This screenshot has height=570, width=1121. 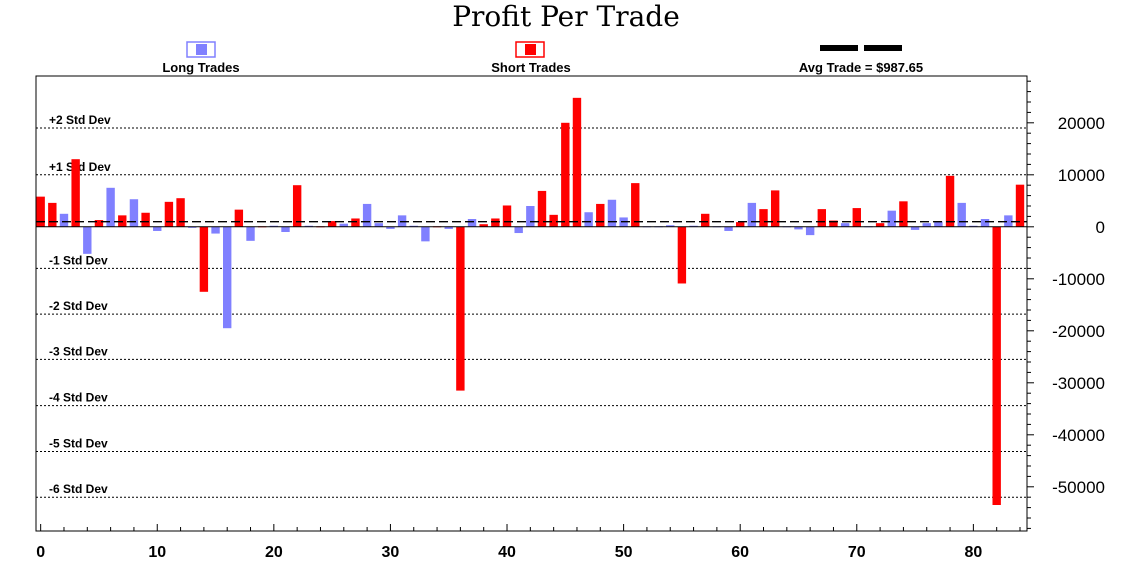 I want to click on x-tick-label: 30, so click(x=391, y=552).